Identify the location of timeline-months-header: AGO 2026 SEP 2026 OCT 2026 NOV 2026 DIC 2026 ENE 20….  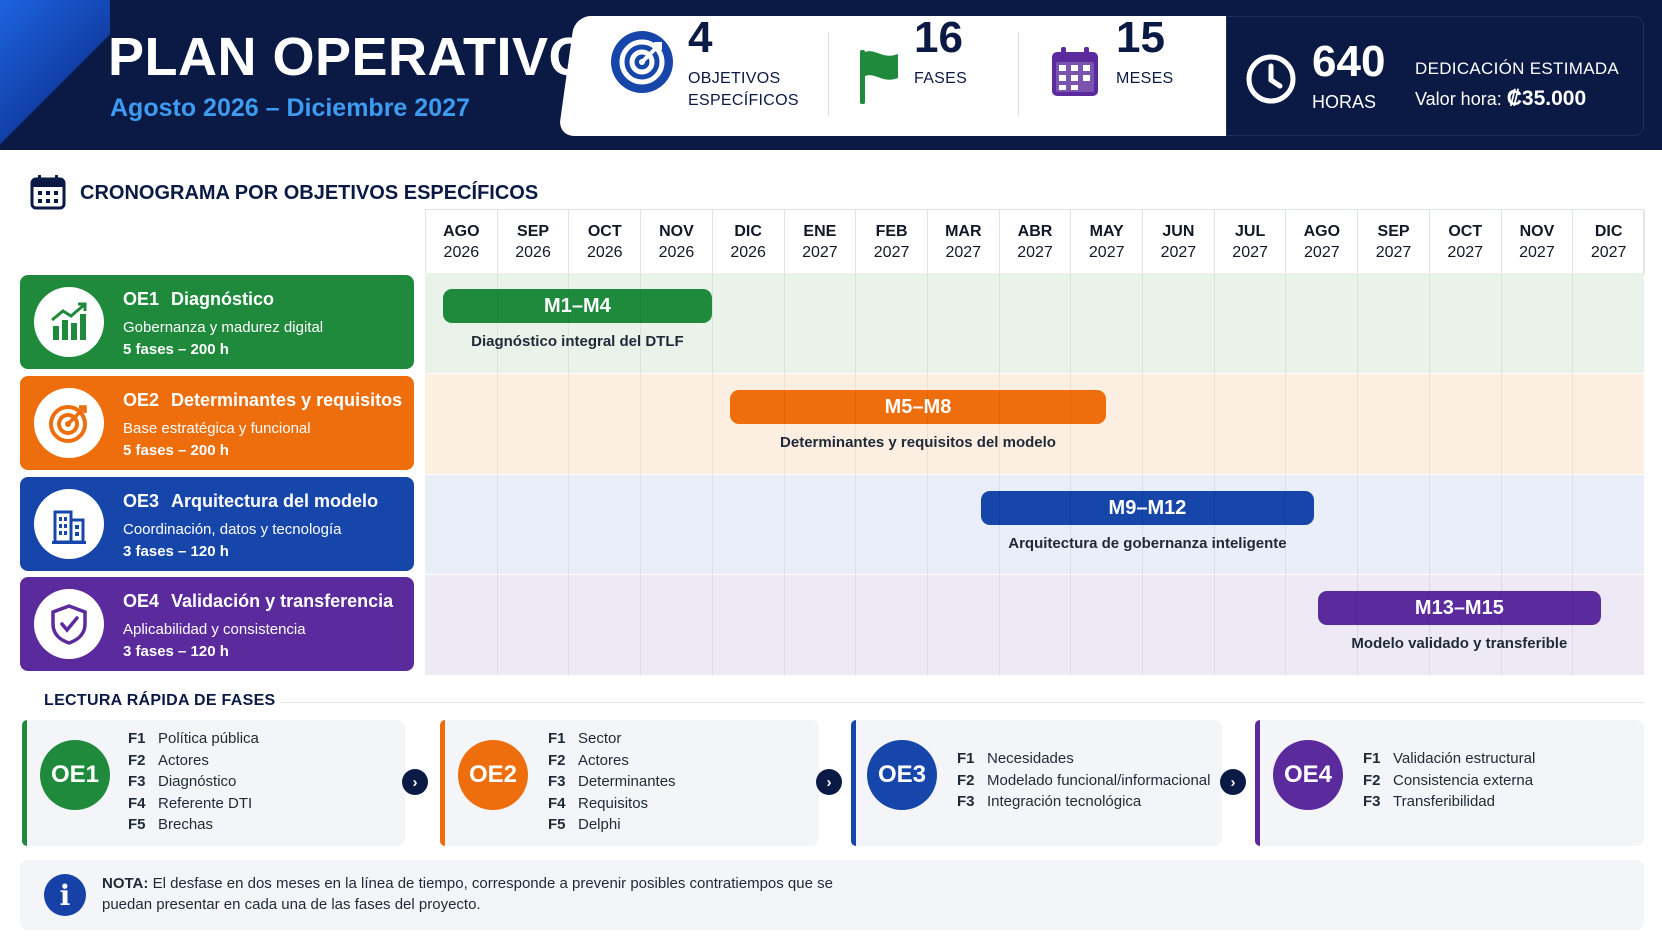
(1035, 241).